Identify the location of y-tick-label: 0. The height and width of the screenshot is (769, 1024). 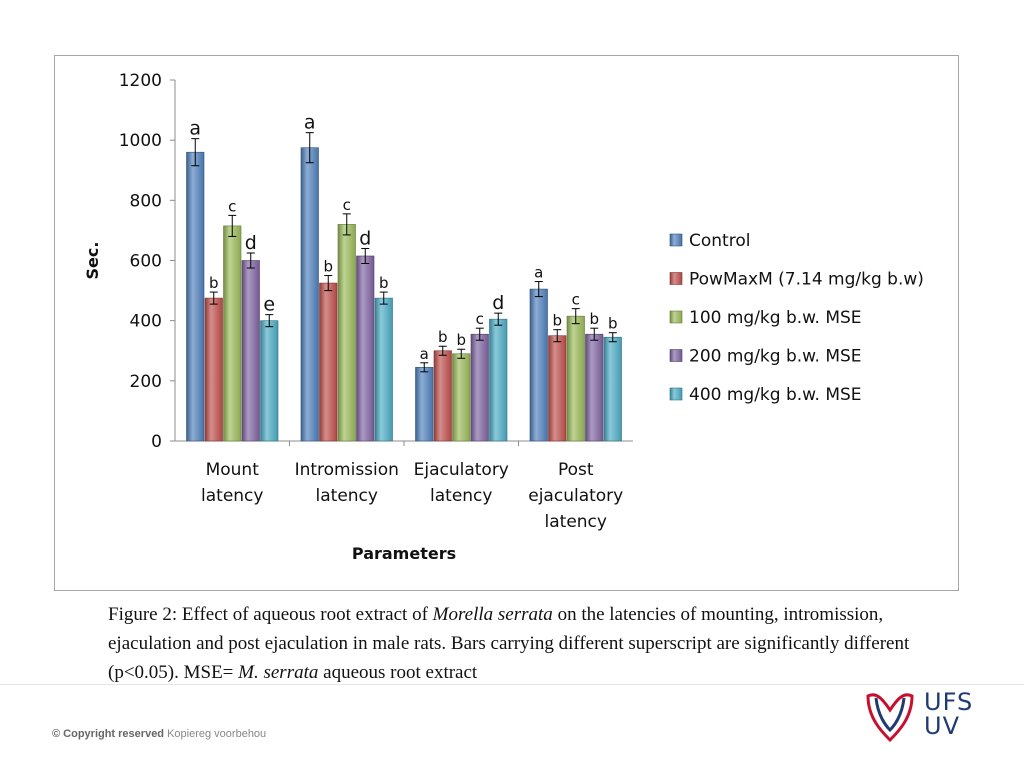
(156, 442).